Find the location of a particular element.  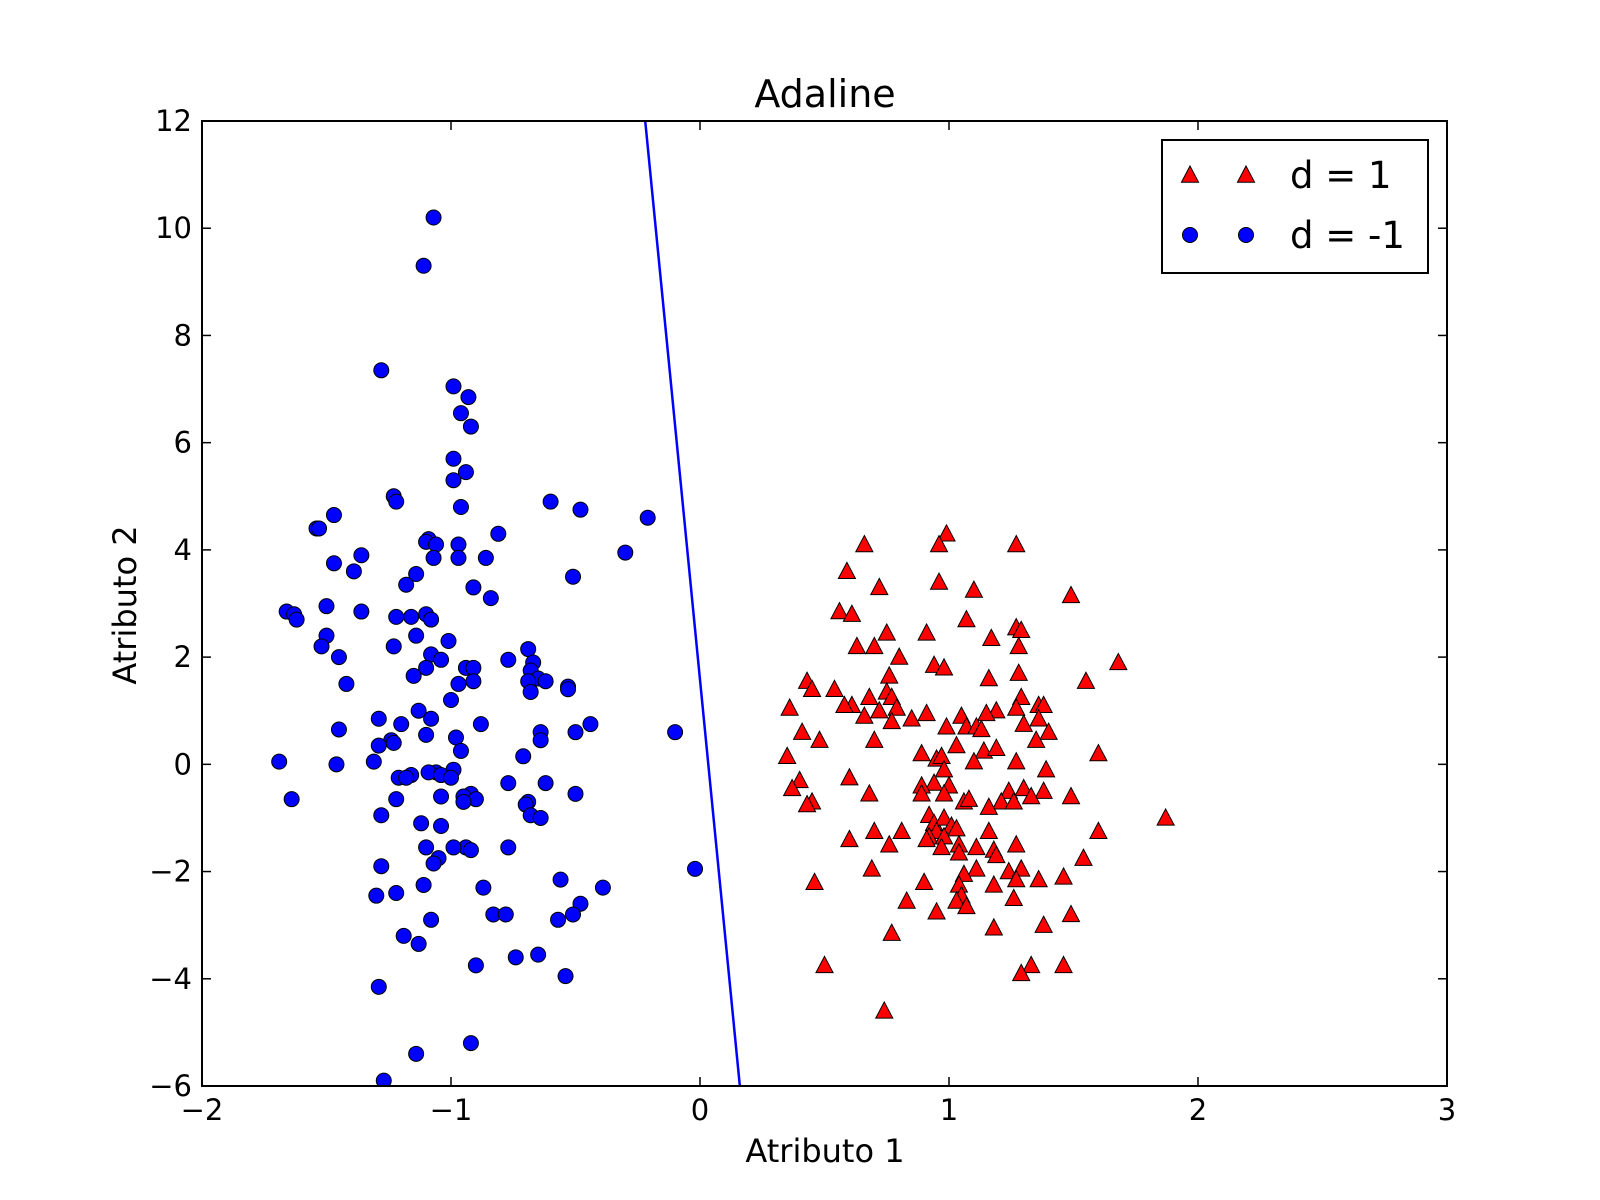

y-tick-label: −6 is located at coordinates (170, 1086).